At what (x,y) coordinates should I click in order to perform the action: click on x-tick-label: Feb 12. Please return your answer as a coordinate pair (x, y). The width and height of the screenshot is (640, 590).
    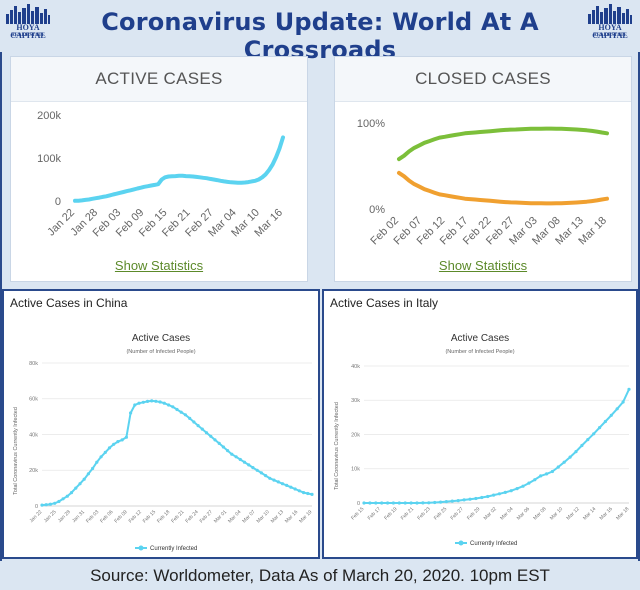
    Looking at the image, I should click on (135, 516).